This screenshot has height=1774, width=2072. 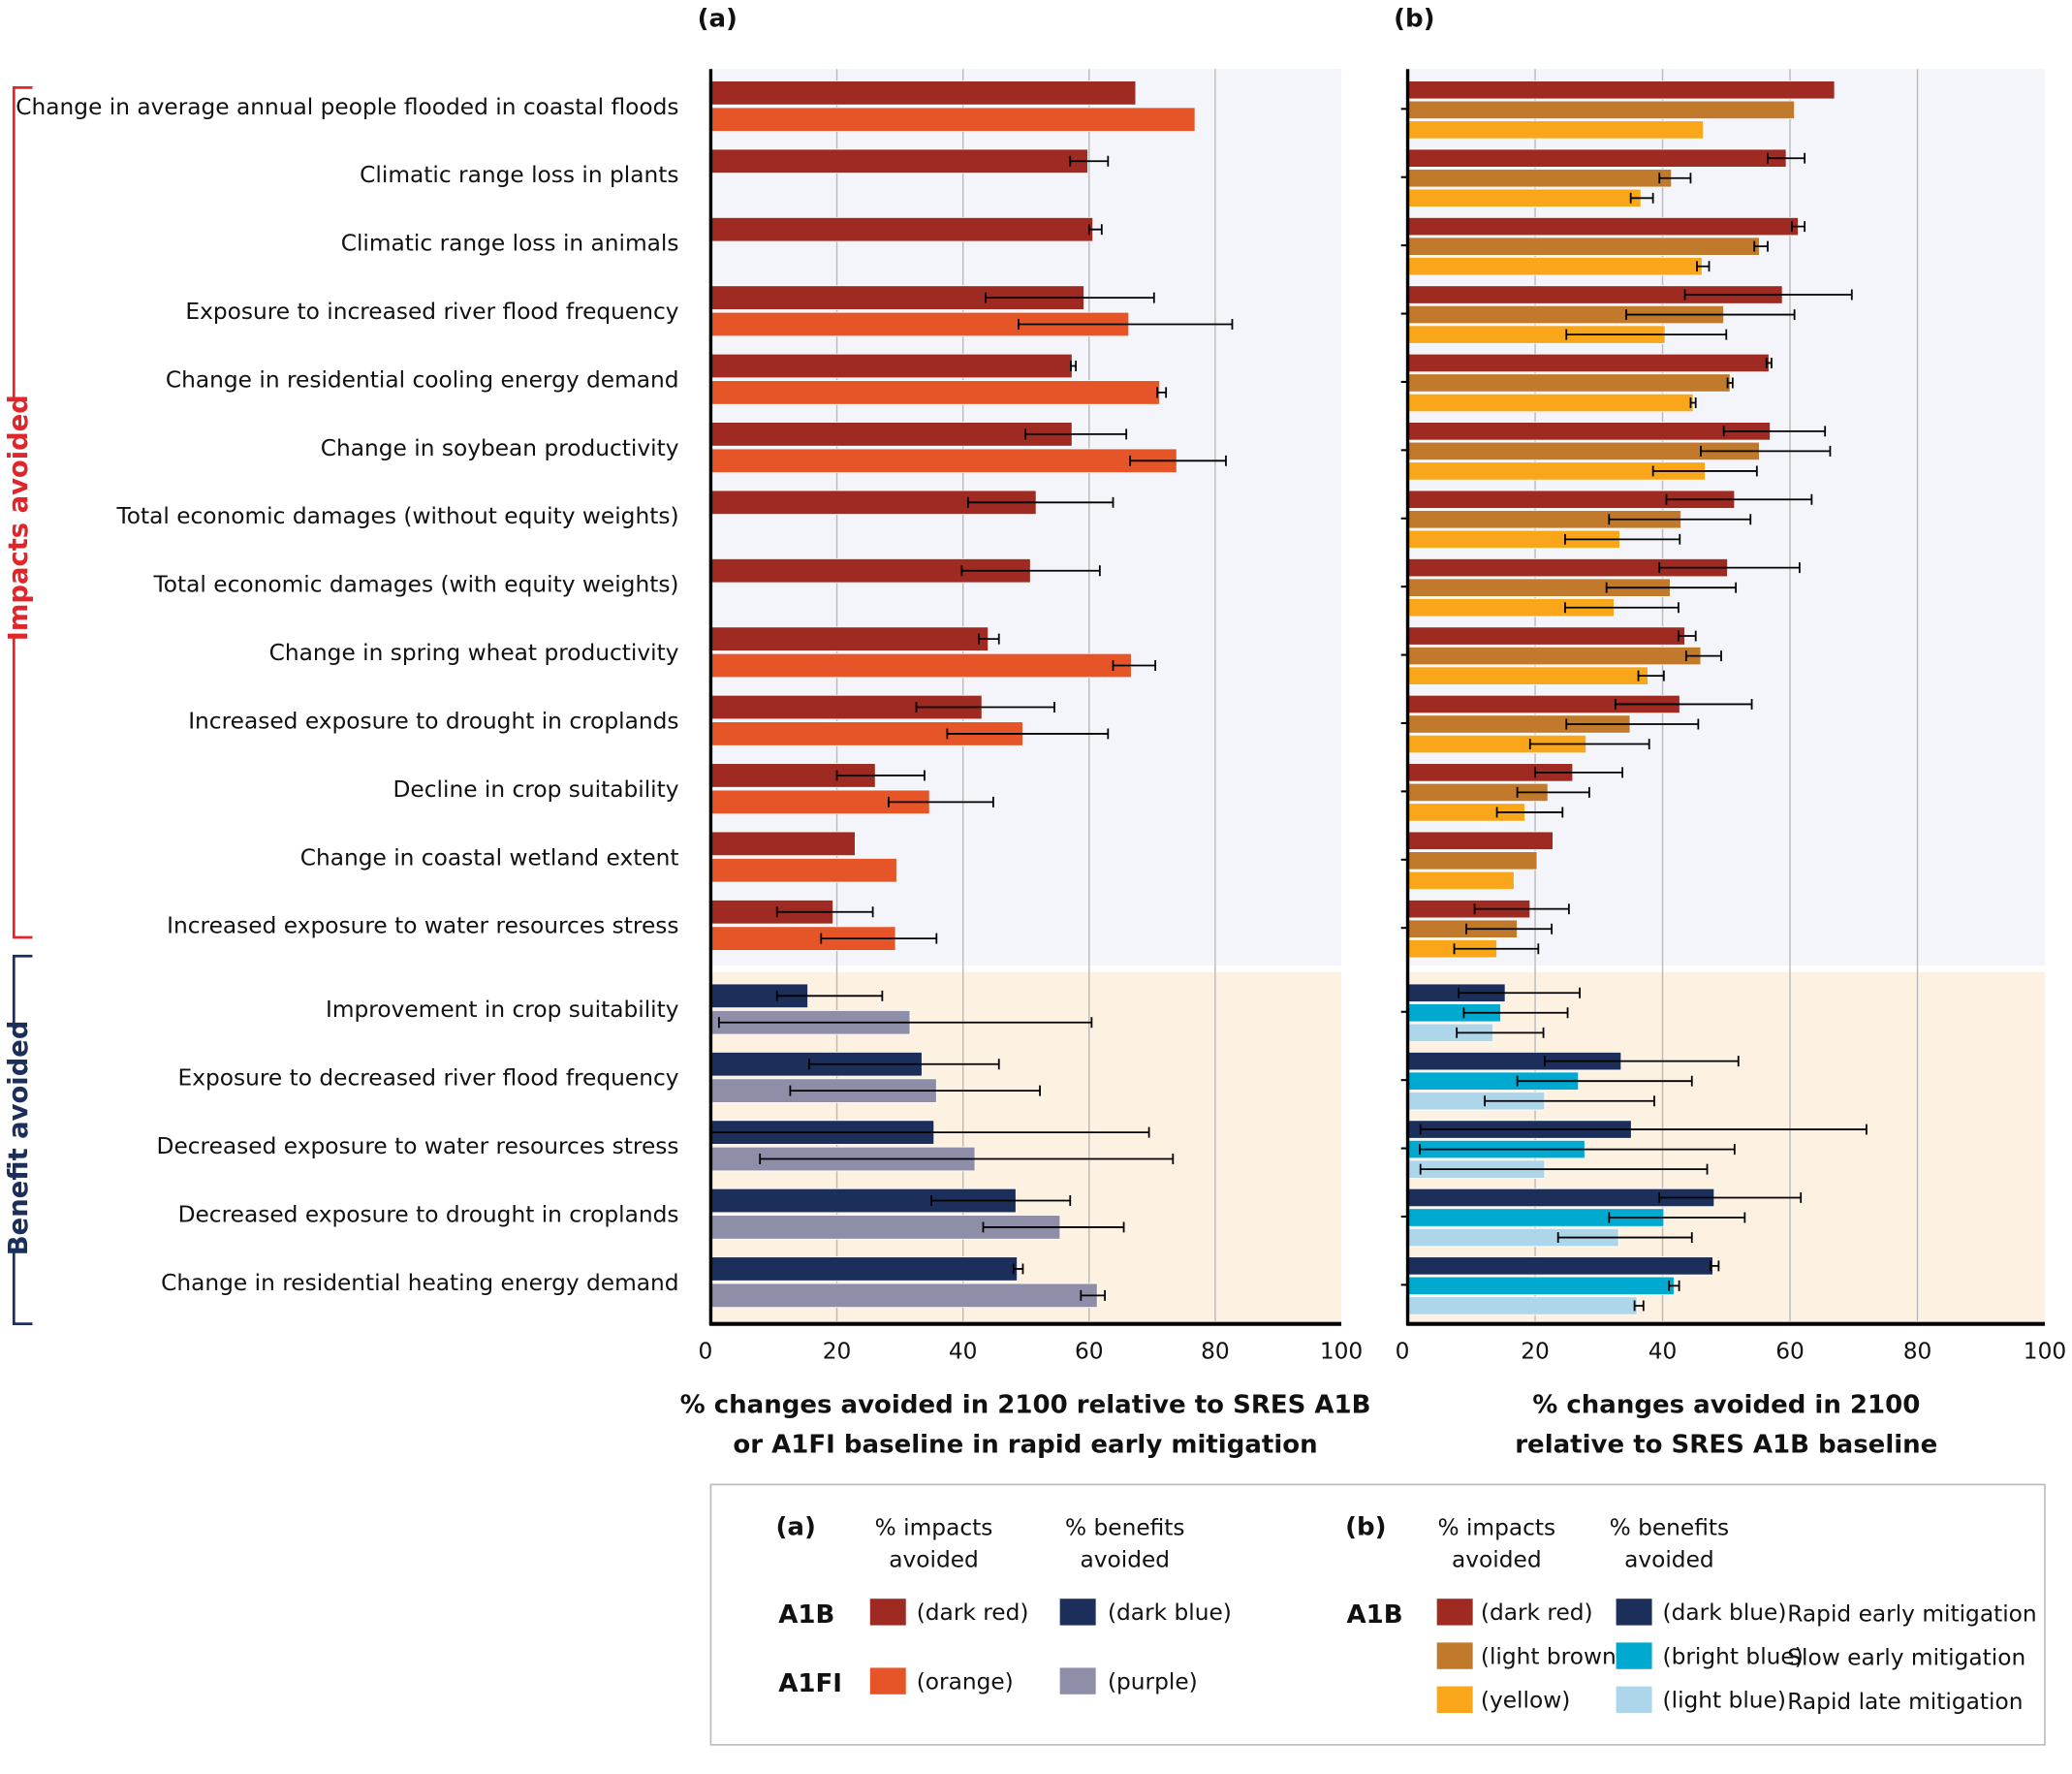 What do you see at coordinates (1905, 1702) in the screenshot?
I see `legend-pathway: Rapid late mitigation` at bounding box center [1905, 1702].